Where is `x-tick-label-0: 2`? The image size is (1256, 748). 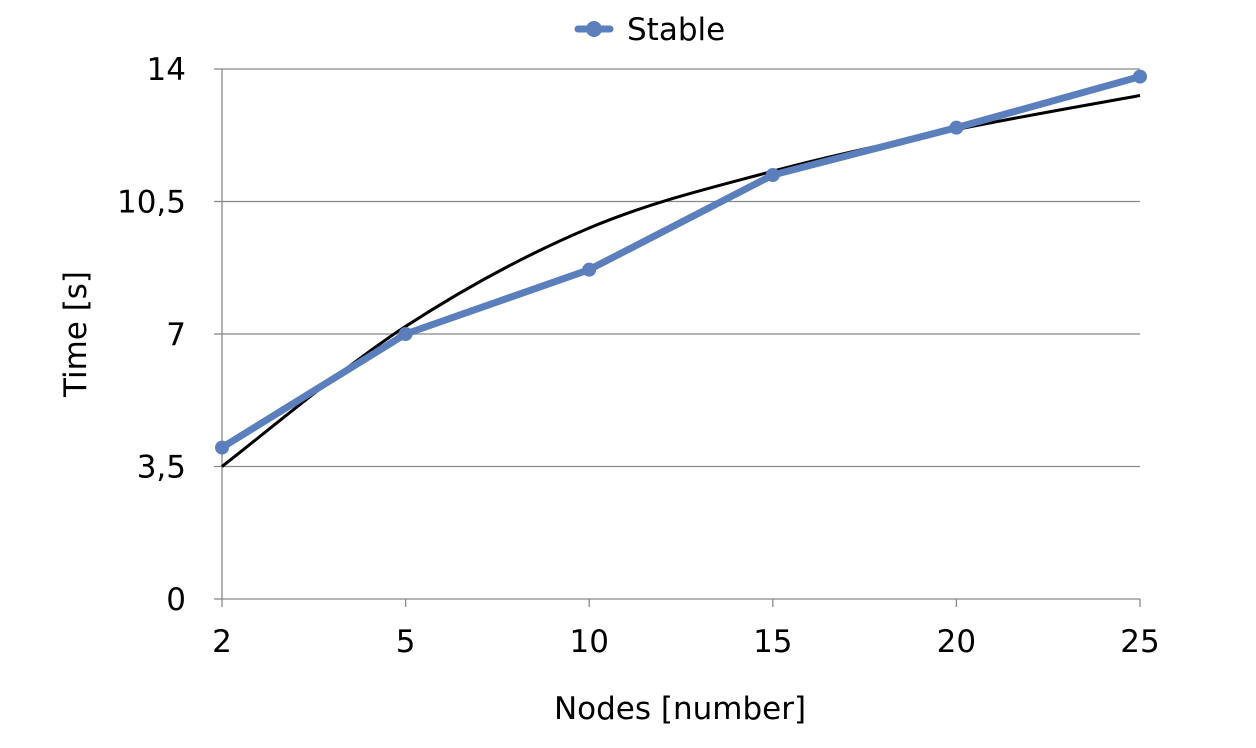
x-tick-label-0: 2 is located at coordinates (222, 642).